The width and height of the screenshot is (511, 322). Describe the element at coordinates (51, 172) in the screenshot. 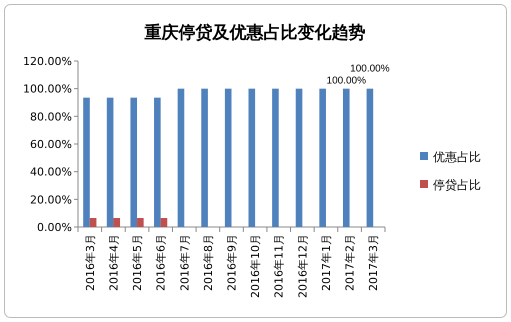

I see `y-tick-label: 40.00%` at that location.